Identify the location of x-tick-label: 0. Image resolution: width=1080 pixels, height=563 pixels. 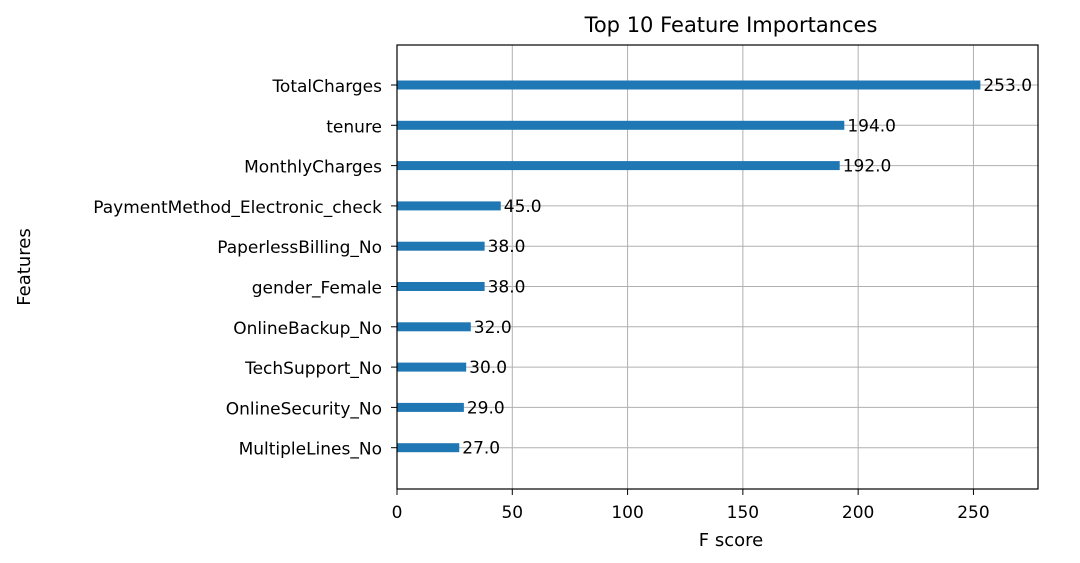
(397, 513).